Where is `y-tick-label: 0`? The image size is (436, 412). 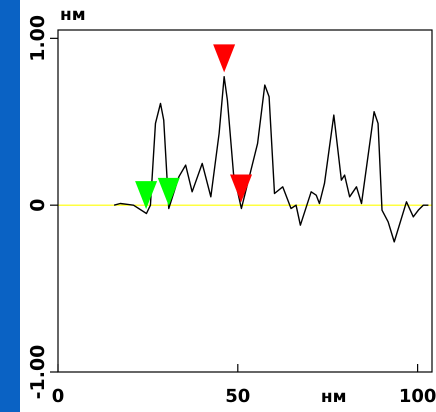
y-tick-label: 0 is located at coordinates (38, 205).